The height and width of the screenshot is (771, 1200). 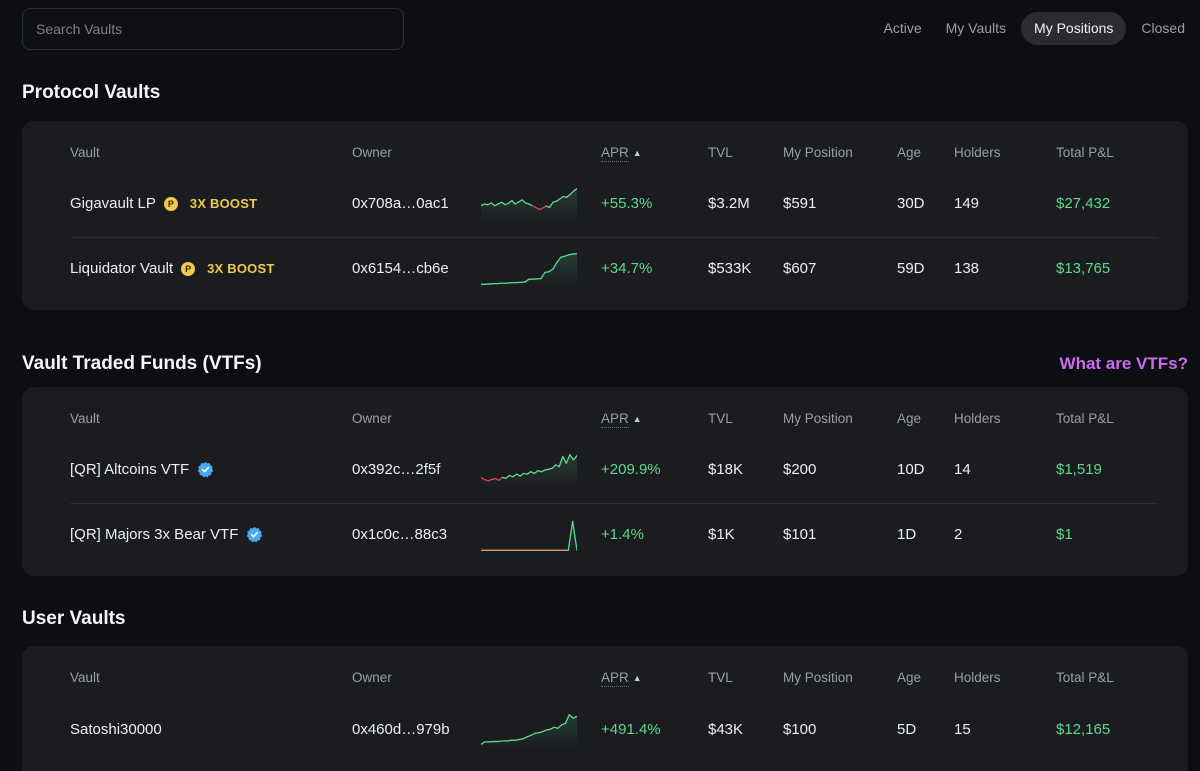 I want to click on position-value: $101, so click(x=800, y=534).